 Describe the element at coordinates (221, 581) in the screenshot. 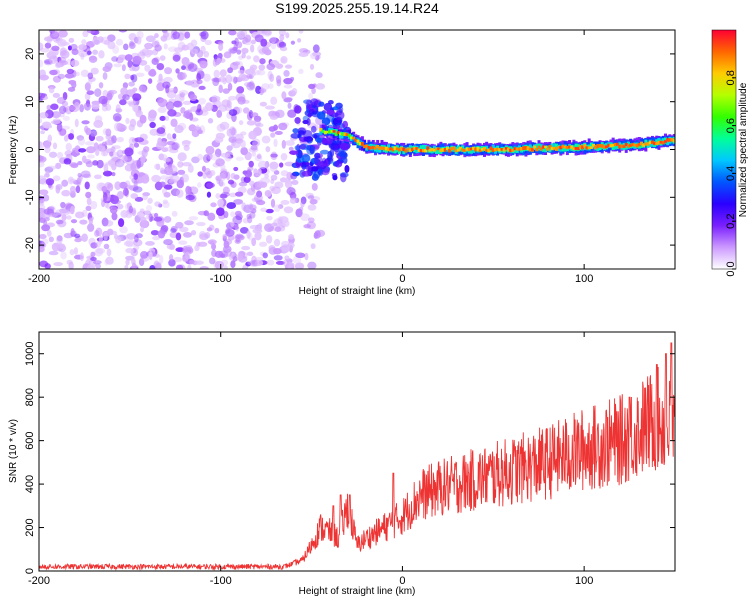

I see `snr-x-tick-label: -100` at that location.